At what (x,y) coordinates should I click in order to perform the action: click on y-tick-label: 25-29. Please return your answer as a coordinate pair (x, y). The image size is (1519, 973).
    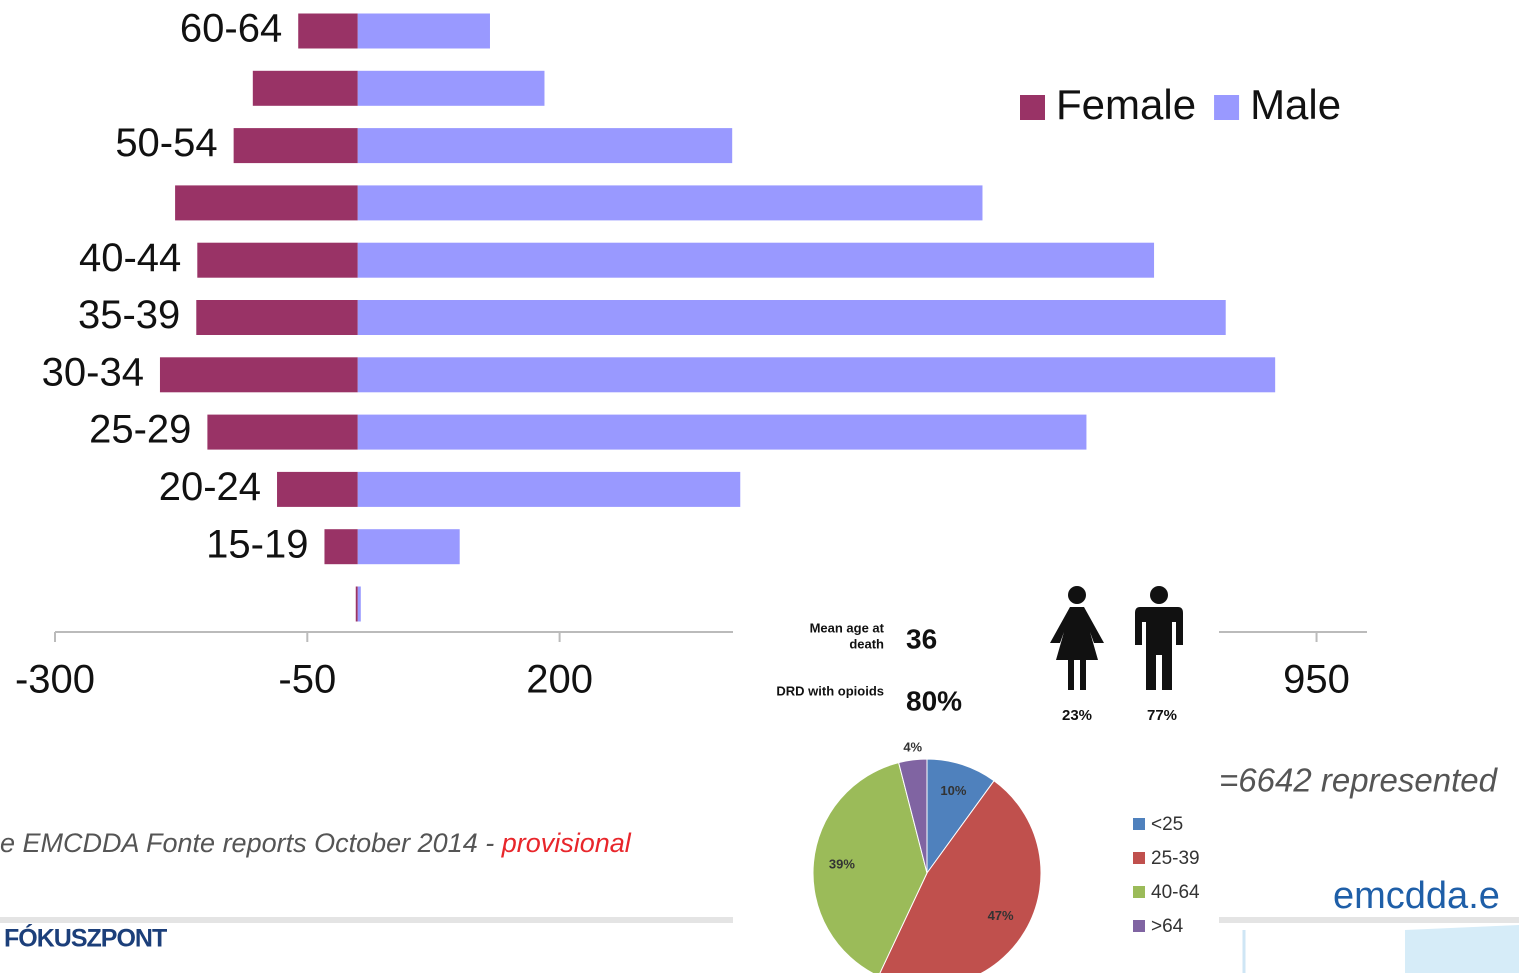
    Looking at the image, I should click on (140, 430).